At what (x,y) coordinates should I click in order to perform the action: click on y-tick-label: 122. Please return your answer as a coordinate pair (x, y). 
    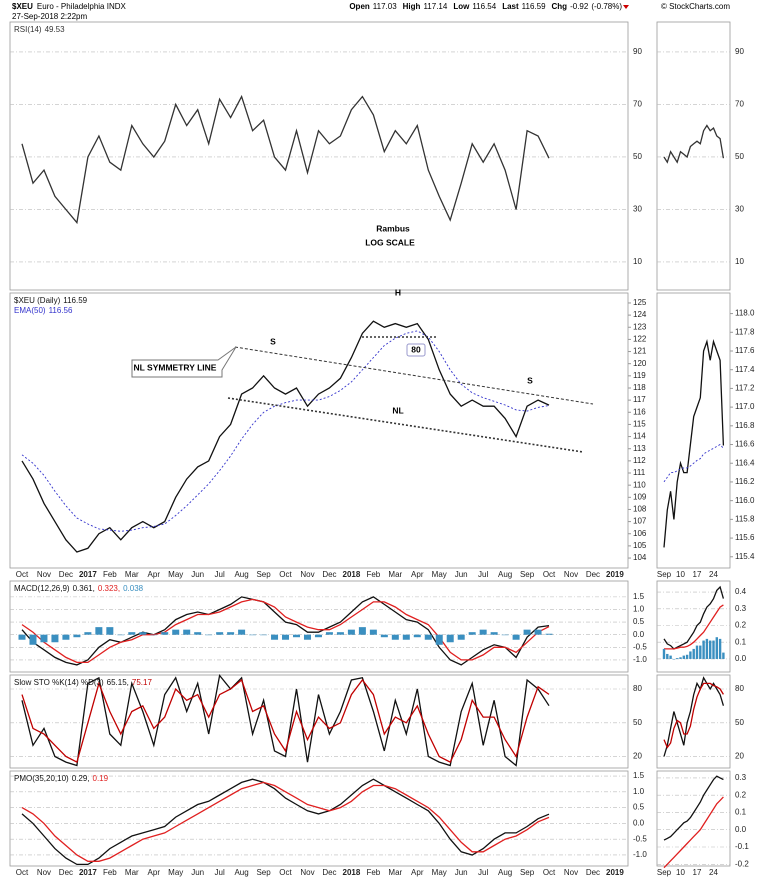
    Looking at the image, I should click on (640, 339).